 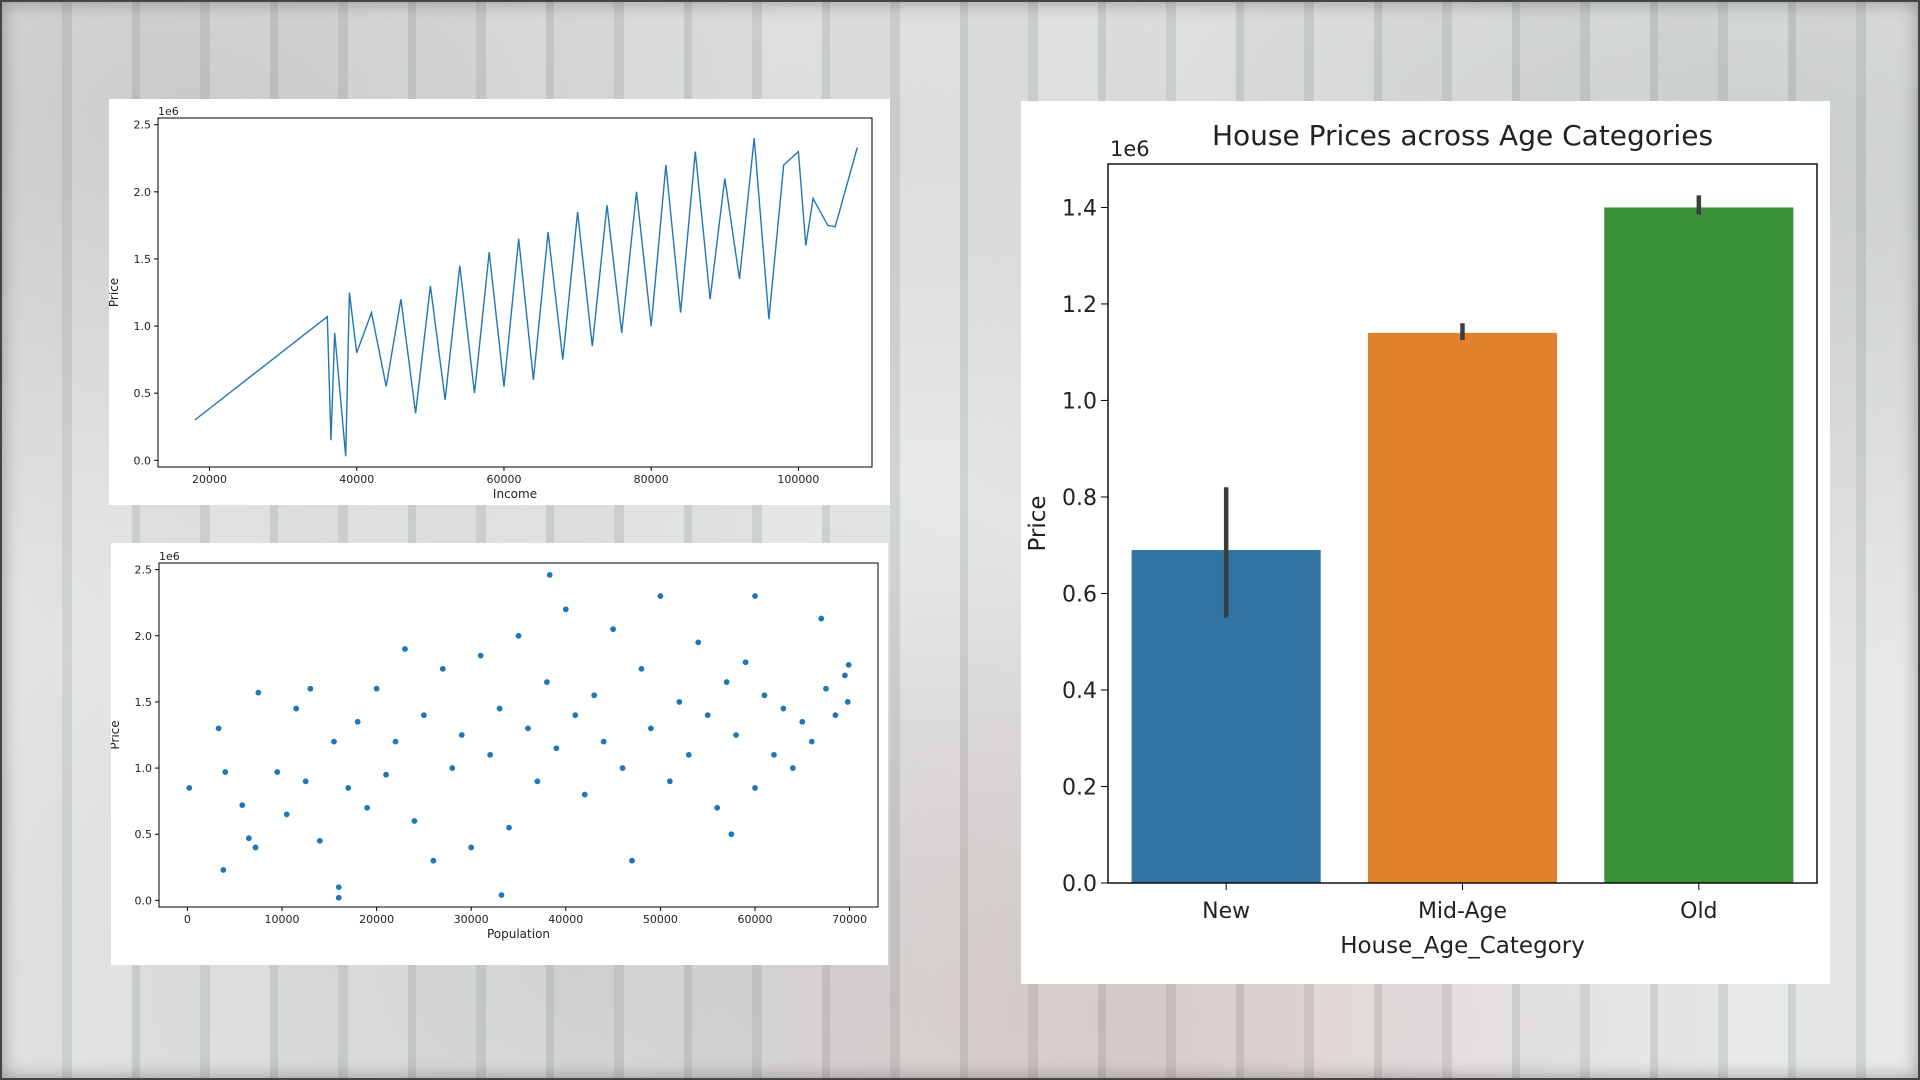 I want to click on line-x-tick-label: 100000, so click(x=798, y=479).